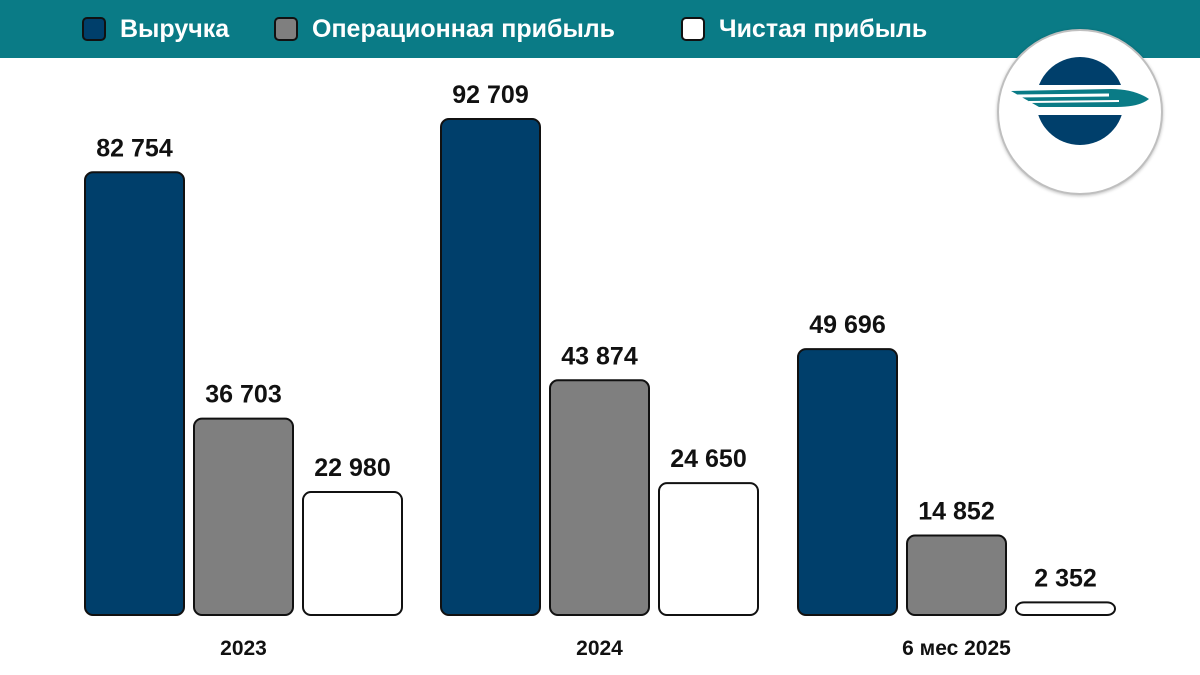 The width and height of the screenshot is (1200, 675). I want to click on bar-operating-profit-6m-2025, so click(956, 575).